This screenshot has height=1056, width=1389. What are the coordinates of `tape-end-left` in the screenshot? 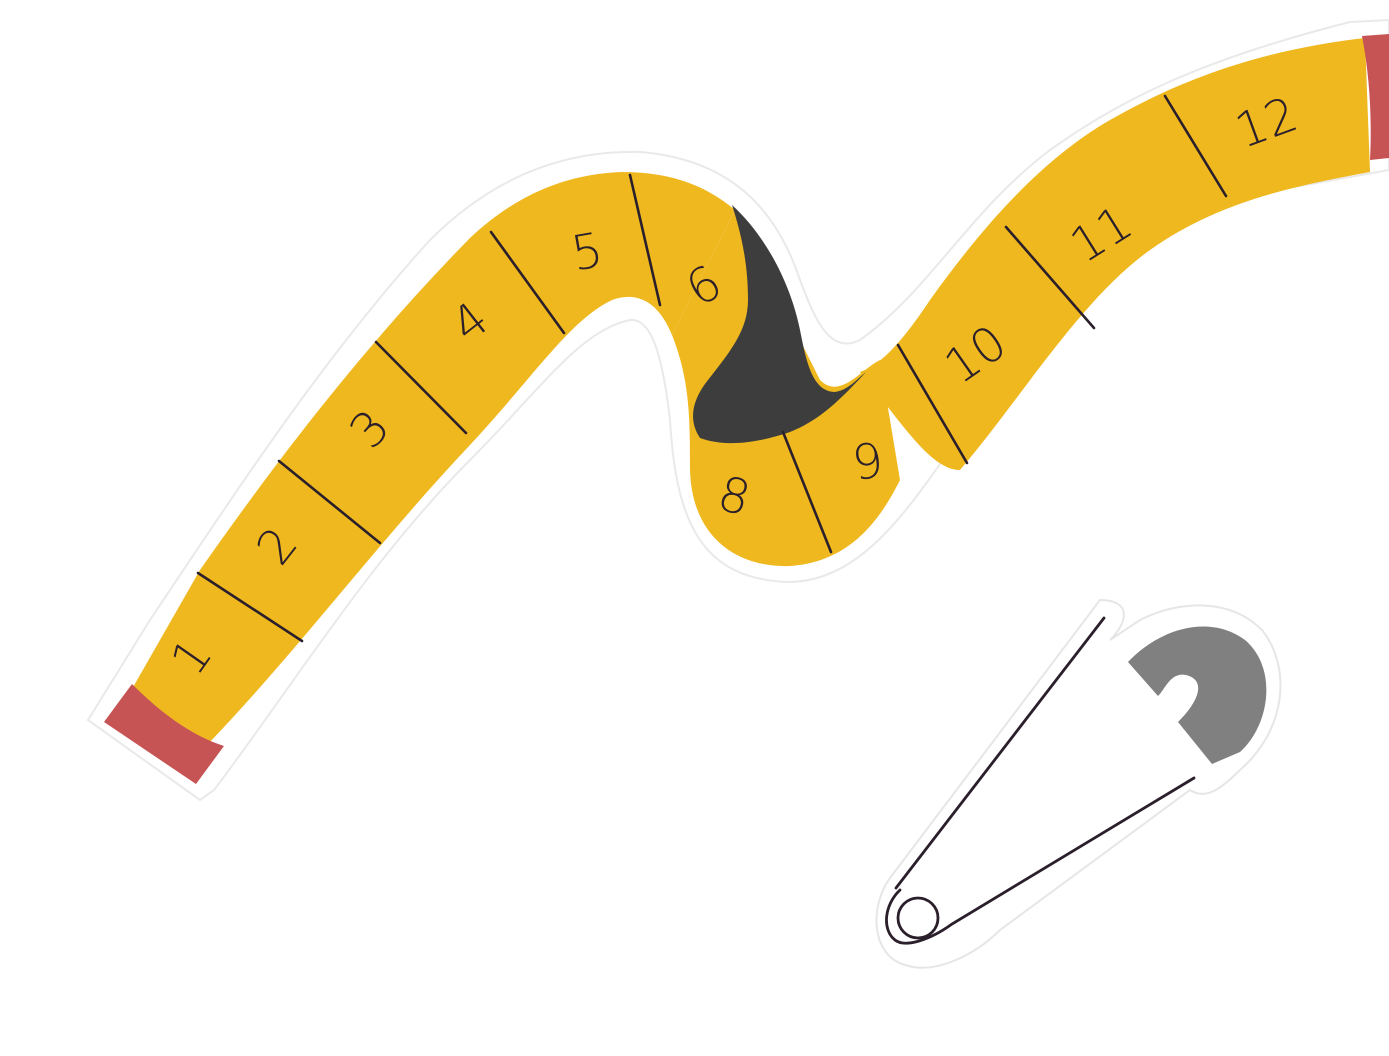 It's located at (164, 734).